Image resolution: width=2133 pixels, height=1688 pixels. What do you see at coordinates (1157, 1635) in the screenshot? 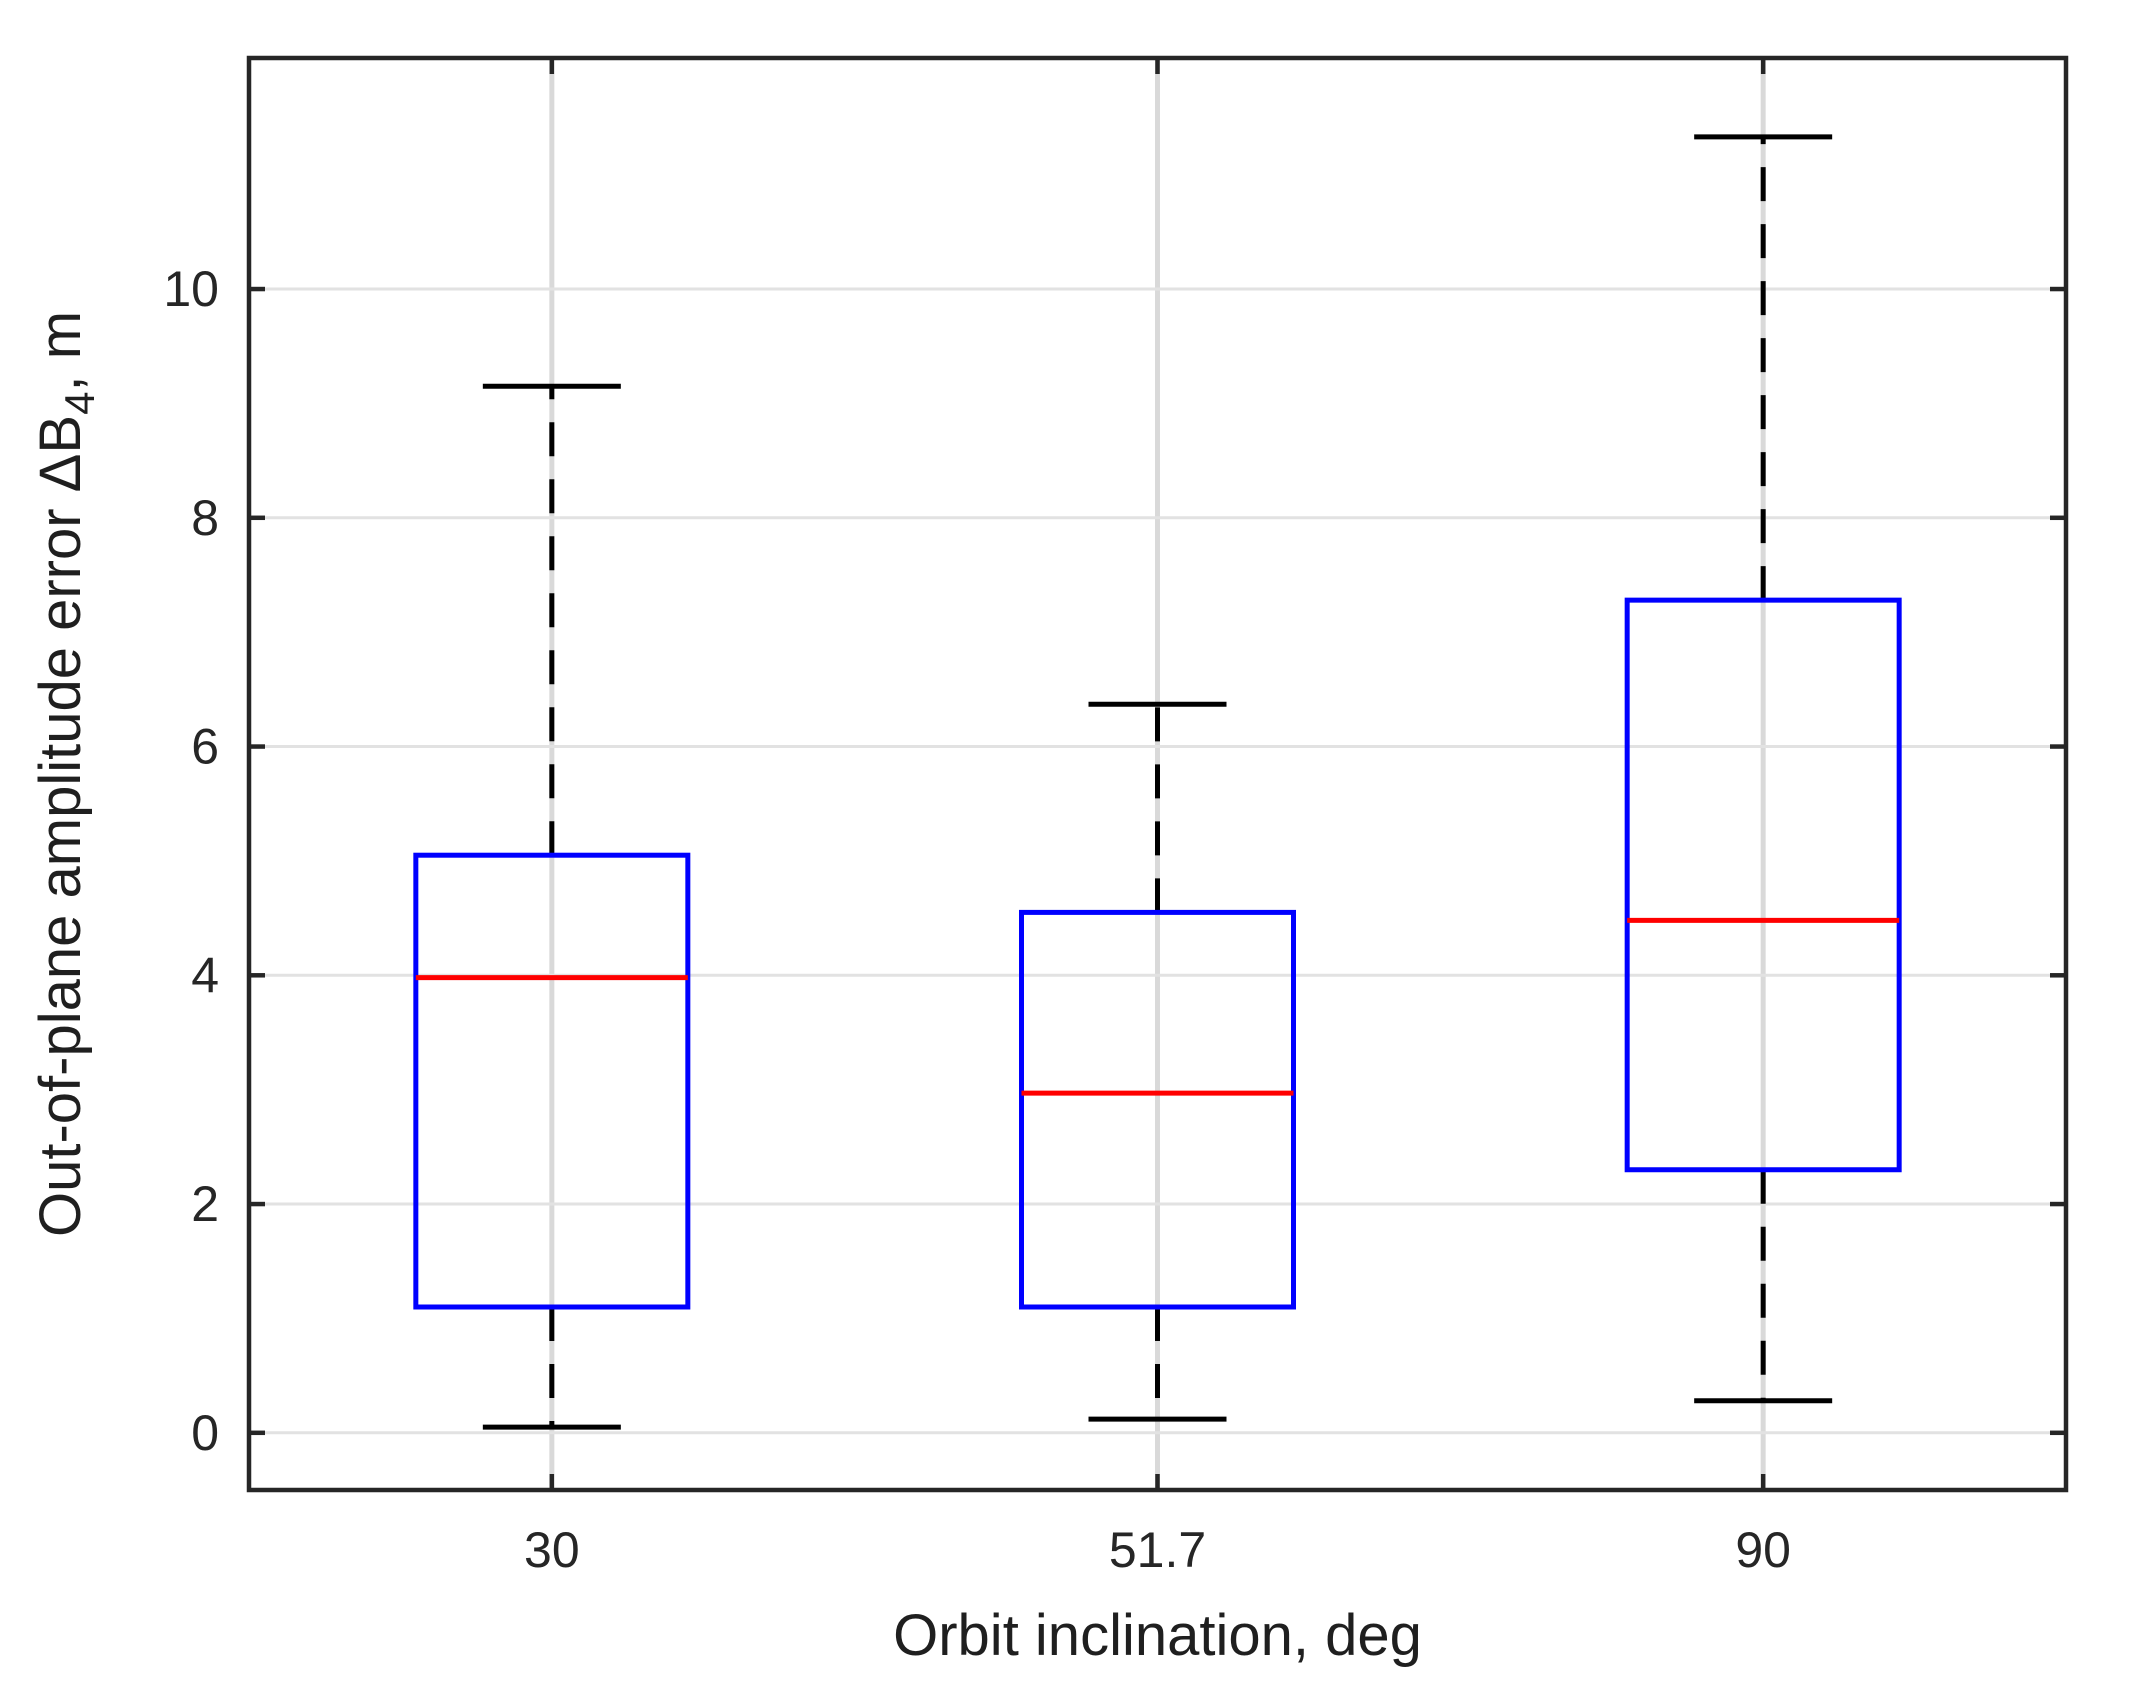
I see `x-axis-label: Orbit inclination, deg` at bounding box center [1157, 1635].